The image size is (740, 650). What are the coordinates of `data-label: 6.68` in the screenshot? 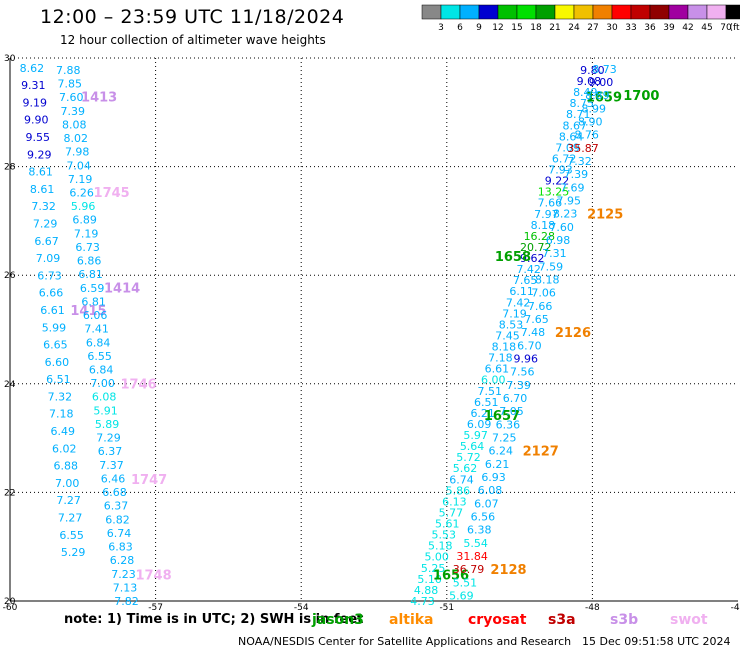 It's located at (114, 492).